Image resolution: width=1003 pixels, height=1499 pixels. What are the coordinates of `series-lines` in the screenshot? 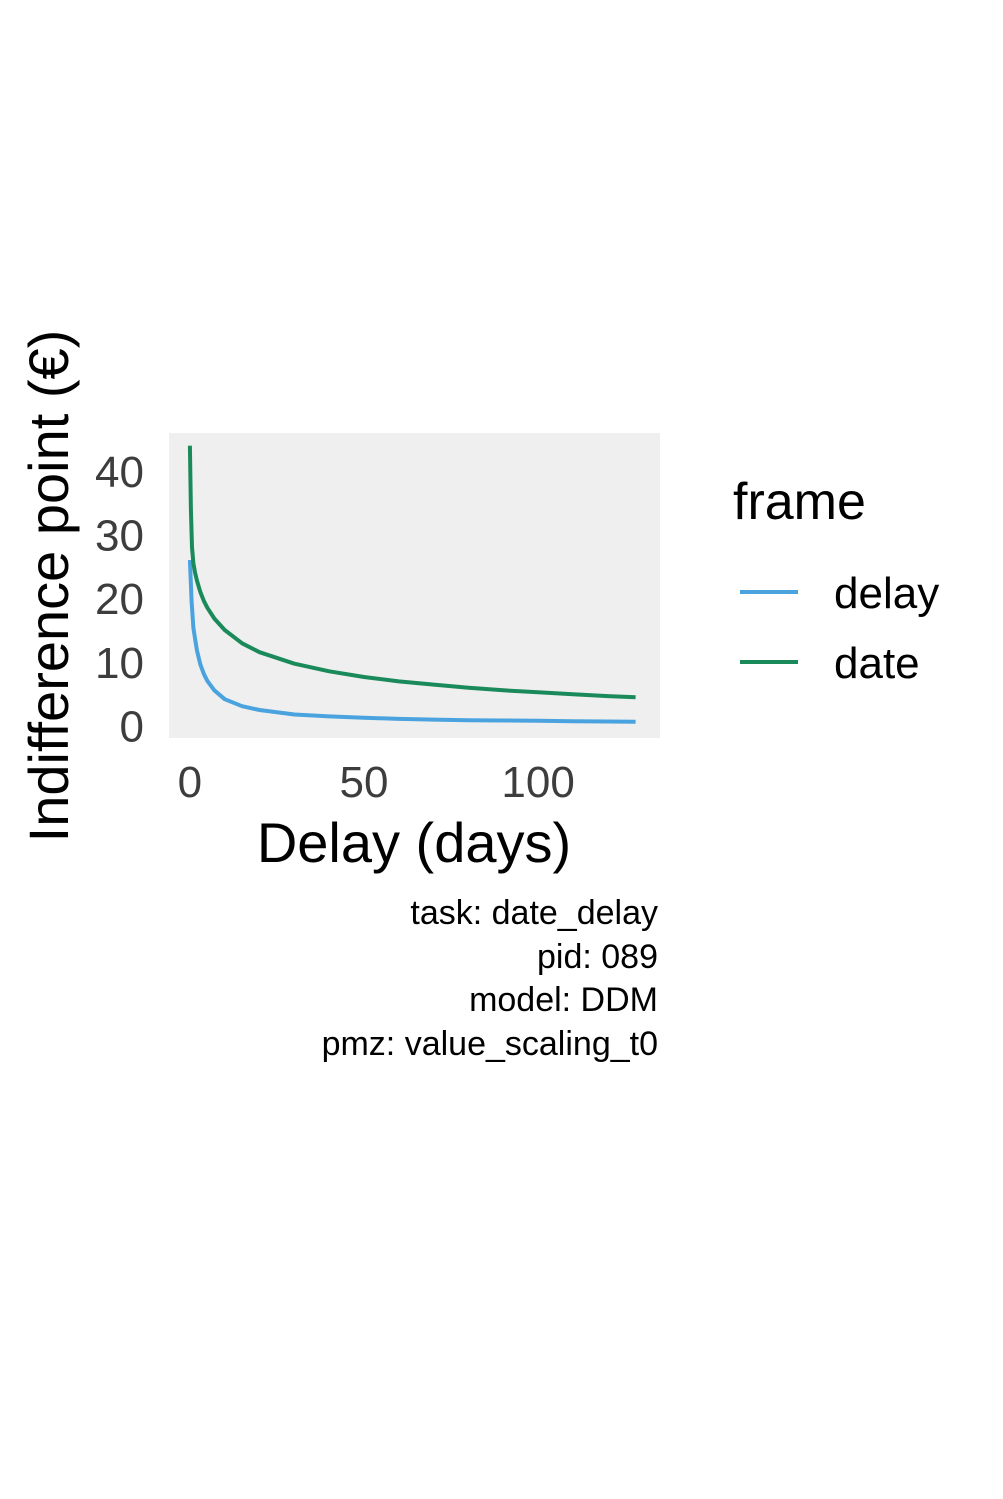 It's located at (411, 584).